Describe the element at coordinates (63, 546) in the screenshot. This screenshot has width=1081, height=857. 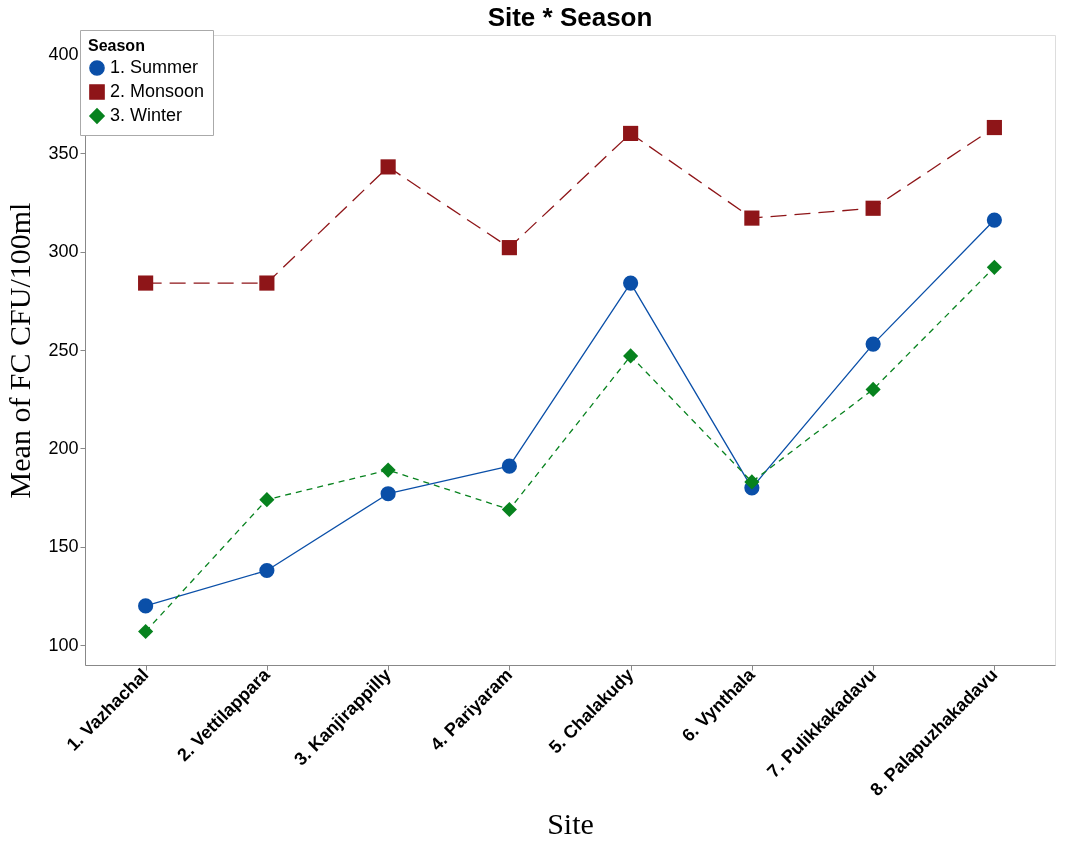
I see `y-tick-label: 150` at that location.